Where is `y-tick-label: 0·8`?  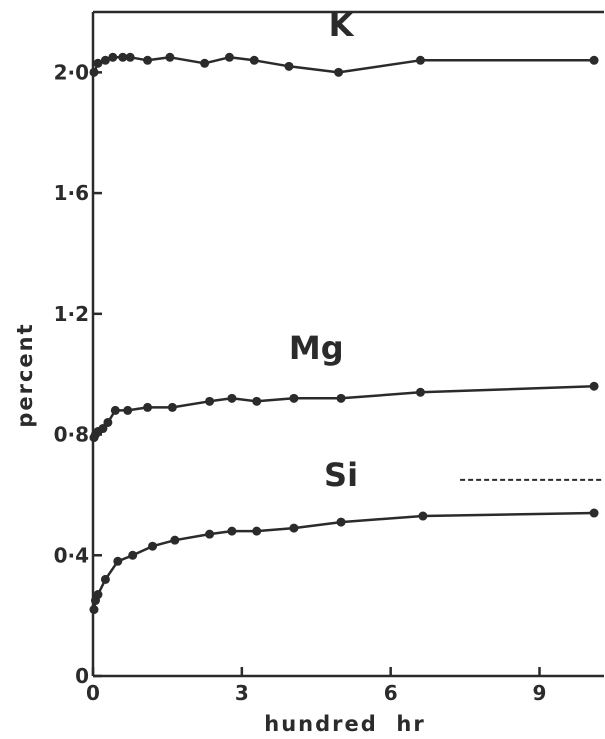 y-tick-label: 0·8 is located at coordinates (71, 435).